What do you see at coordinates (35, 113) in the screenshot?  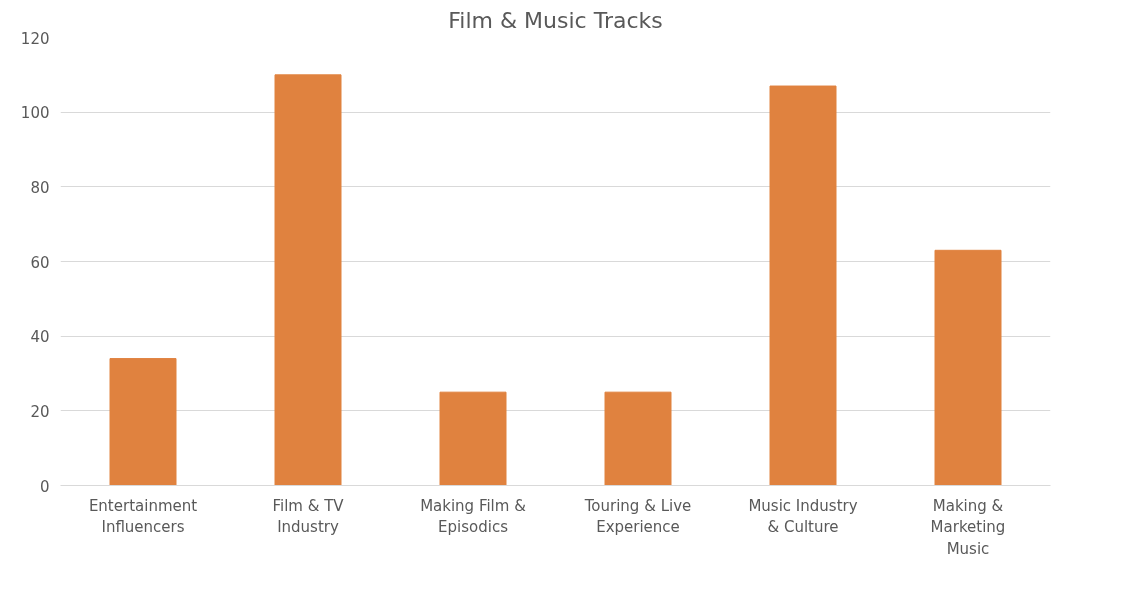 I see `y-tick-label: 100` at bounding box center [35, 113].